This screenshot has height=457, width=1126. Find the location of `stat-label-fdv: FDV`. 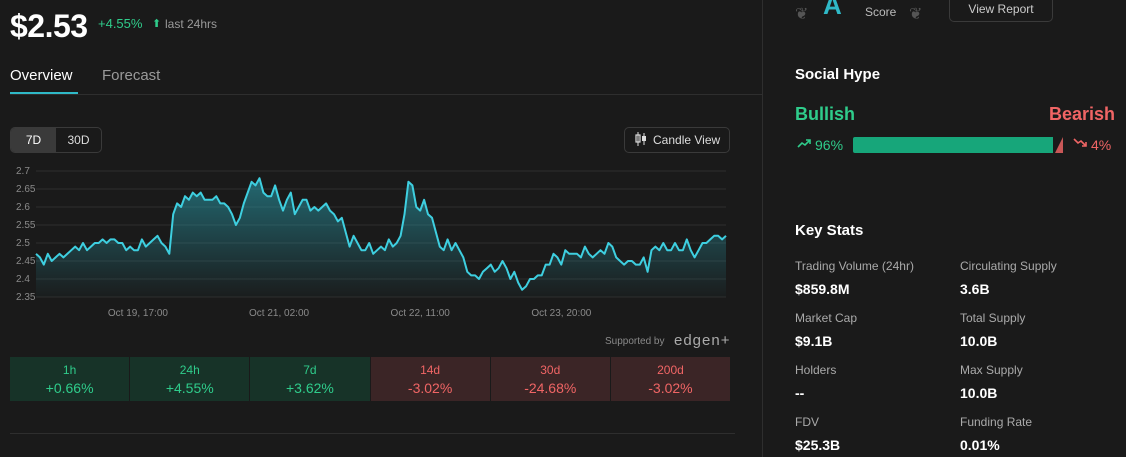

stat-label-fdv: FDV is located at coordinates (807, 422).